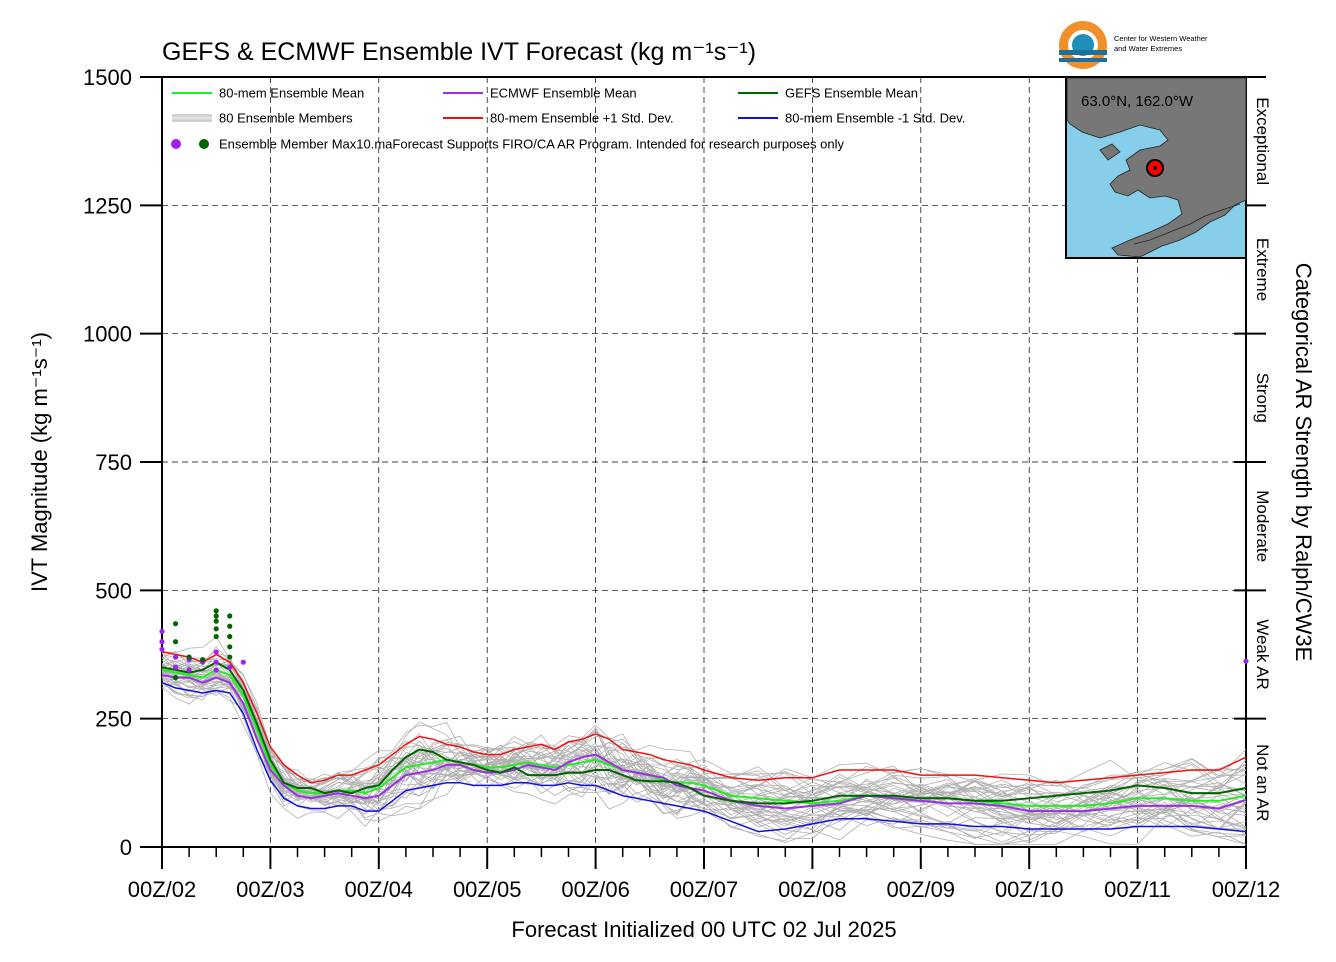  I want to click on legend-dot-ecmwf, so click(176, 144).